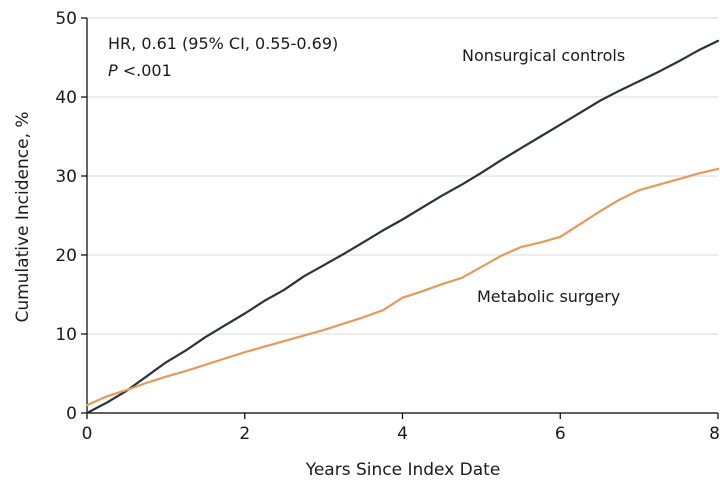 This screenshot has width=720, height=483. I want to click on y-tick-label: 30, so click(66, 177).